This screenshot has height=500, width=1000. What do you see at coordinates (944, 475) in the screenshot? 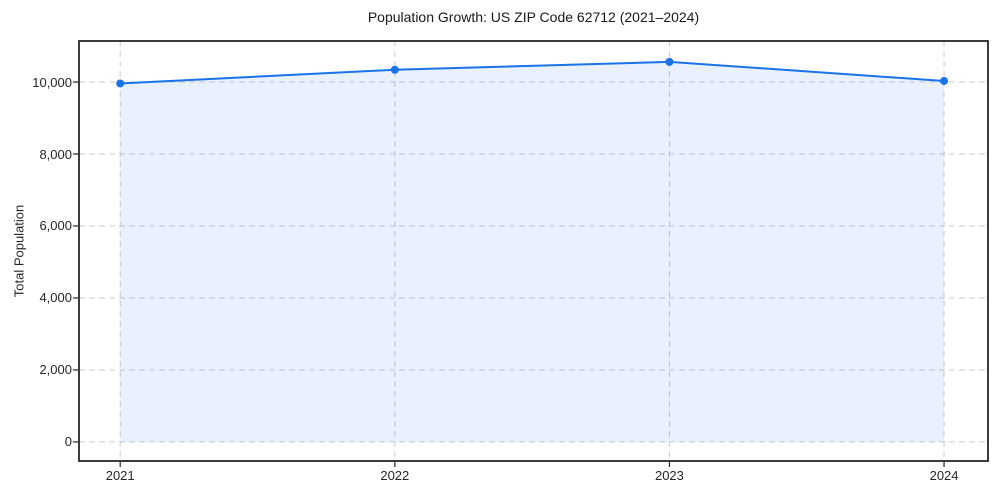
I see `x-tick-label: 2024` at bounding box center [944, 475].